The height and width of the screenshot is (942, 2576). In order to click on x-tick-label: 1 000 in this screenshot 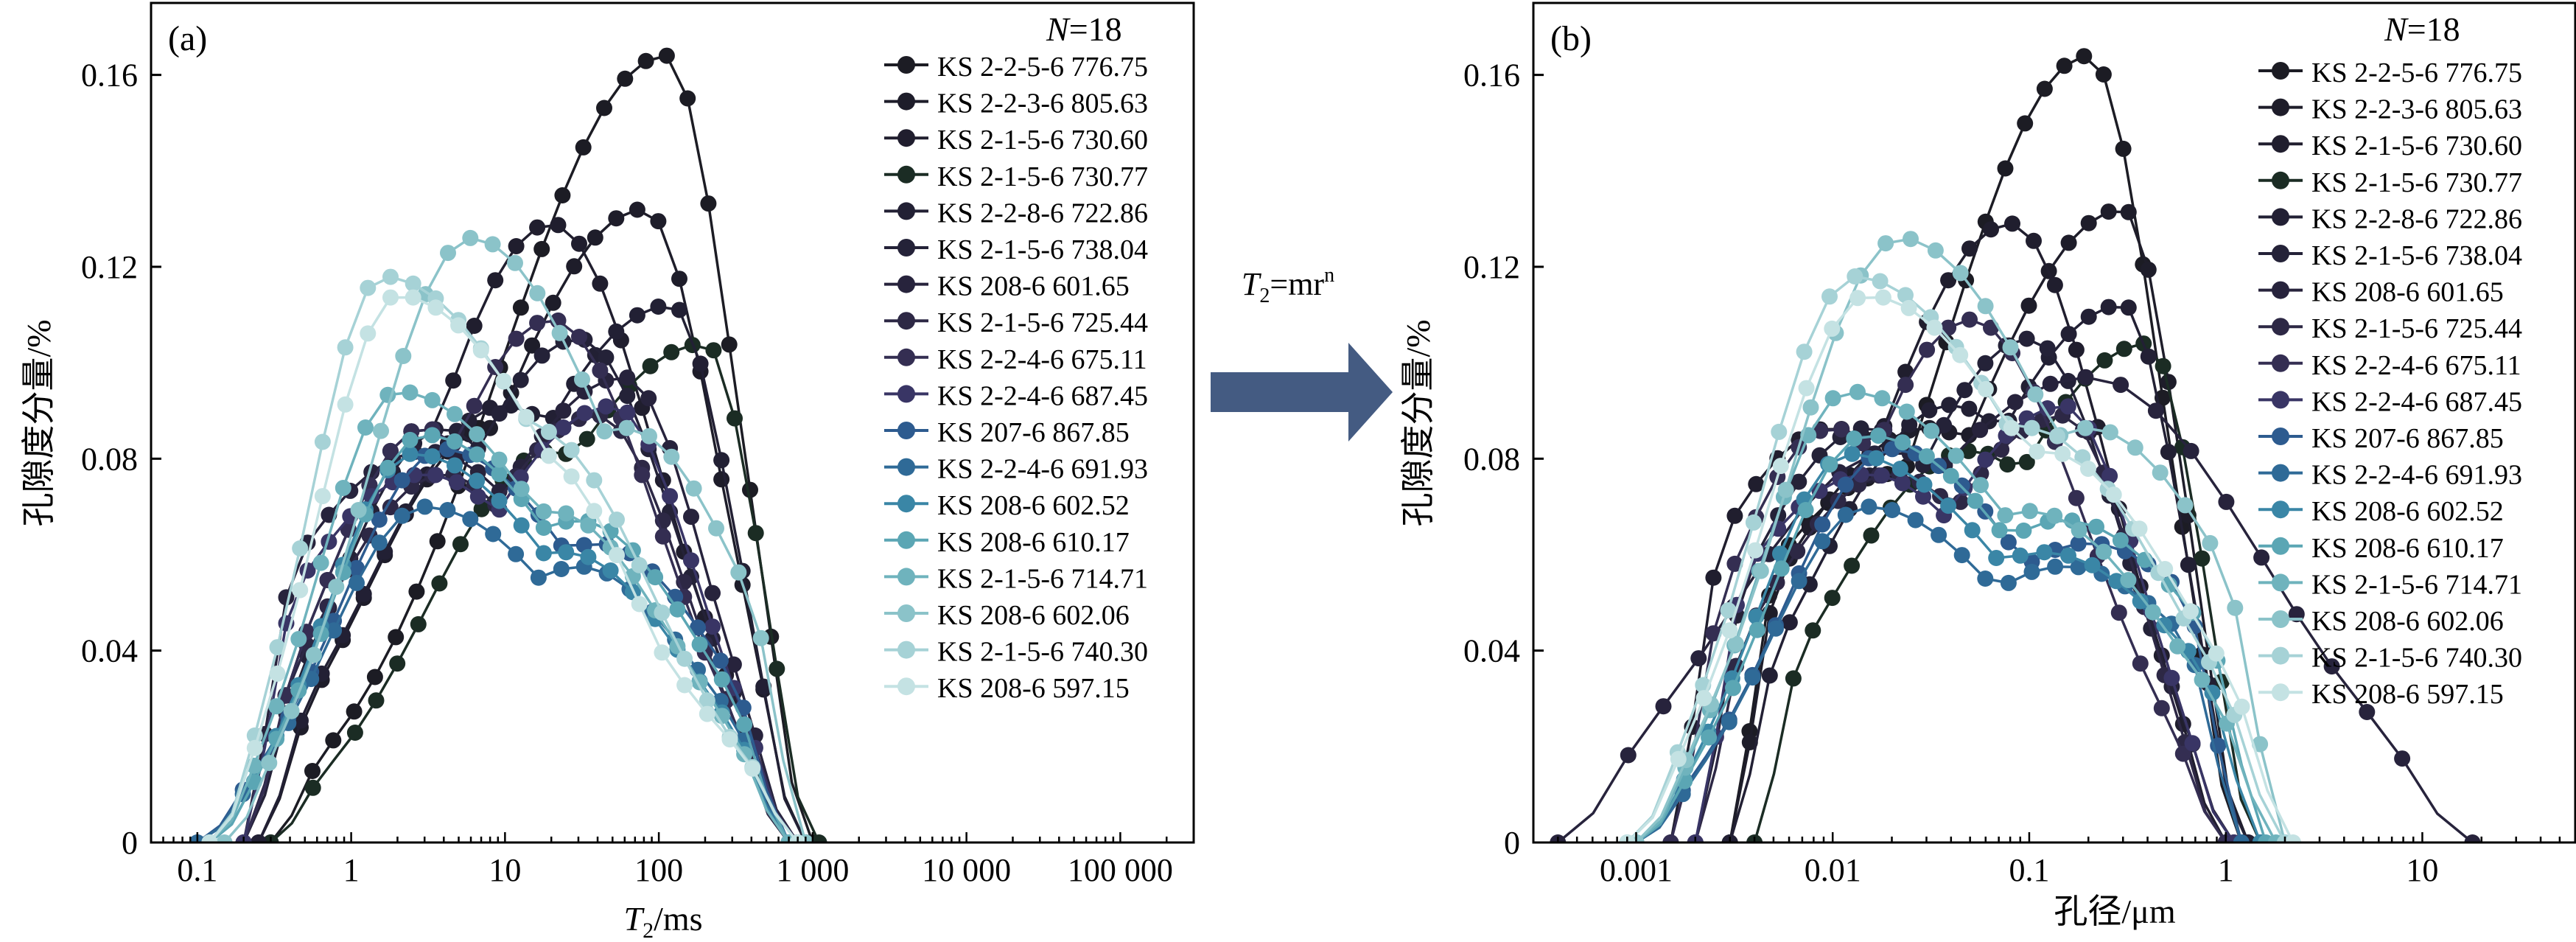, I will do `click(812, 870)`.